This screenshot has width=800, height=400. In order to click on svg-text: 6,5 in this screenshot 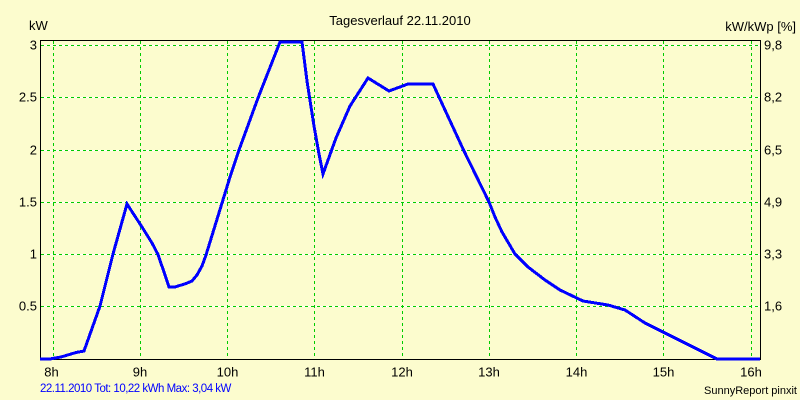, I will do `click(773, 150)`.